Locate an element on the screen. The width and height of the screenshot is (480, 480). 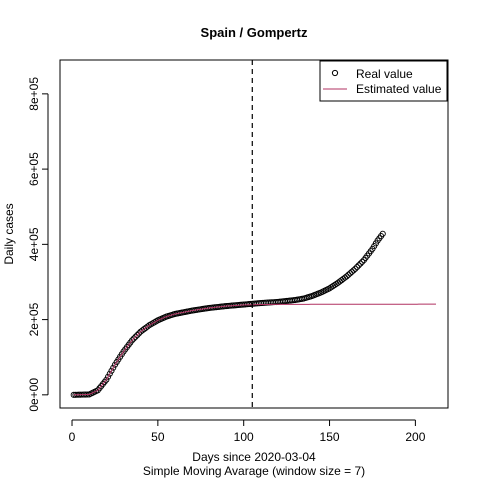
y-tick-label: 6e+05 is located at coordinates (34, 169).